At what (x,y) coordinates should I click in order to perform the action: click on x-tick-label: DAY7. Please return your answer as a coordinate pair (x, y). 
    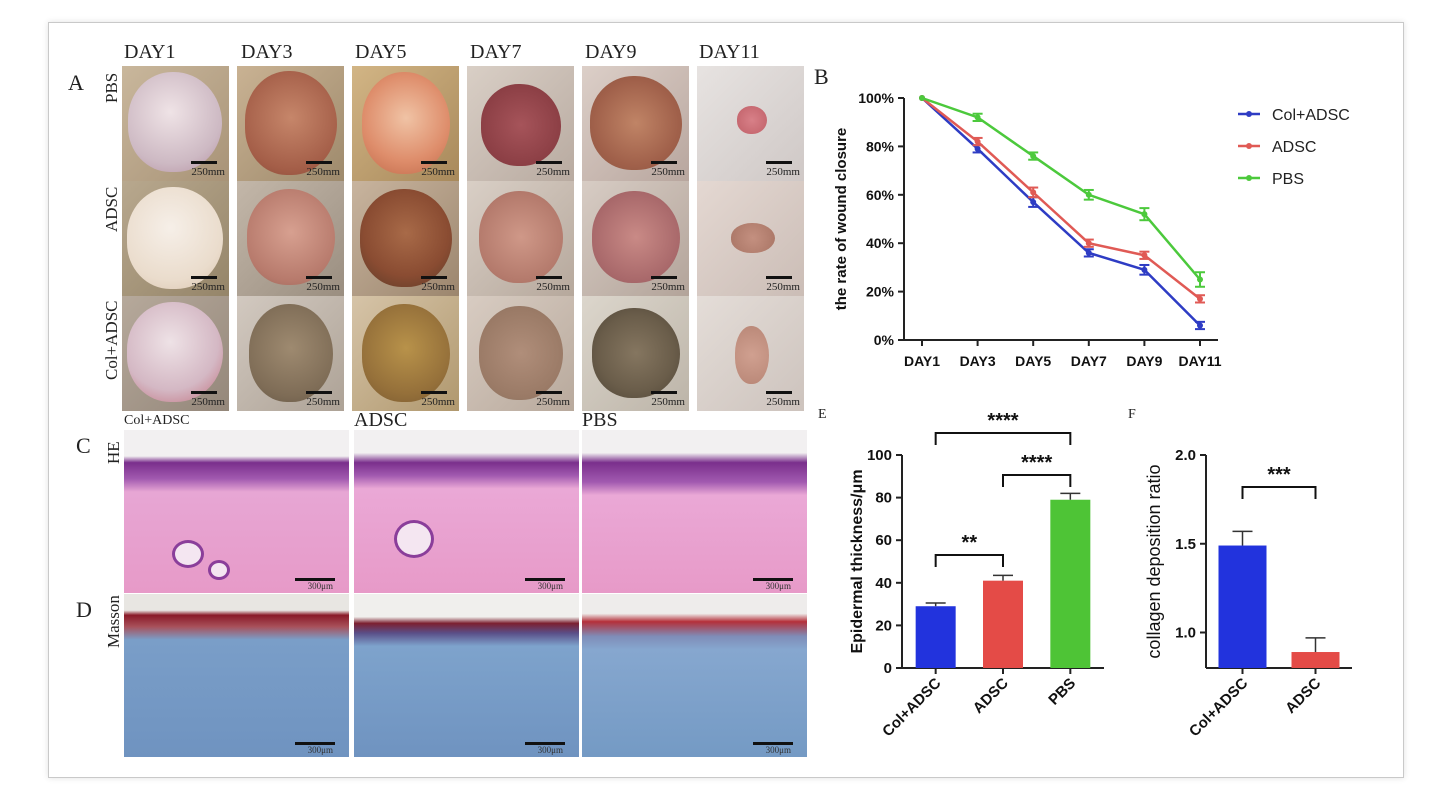
    Looking at the image, I should click on (1089, 361).